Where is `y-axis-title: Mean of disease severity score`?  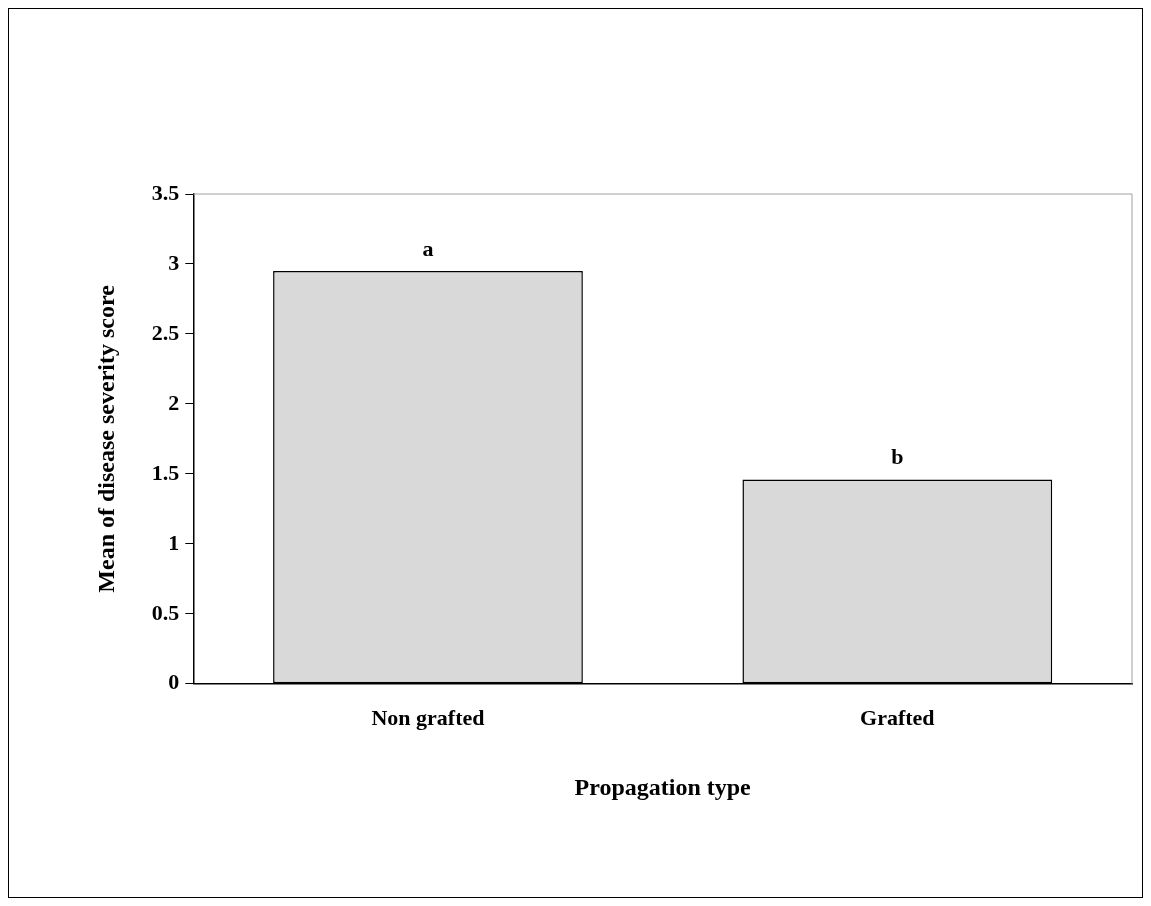 y-axis-title: Mean of disease severity score is located at coordinates (105, 438).